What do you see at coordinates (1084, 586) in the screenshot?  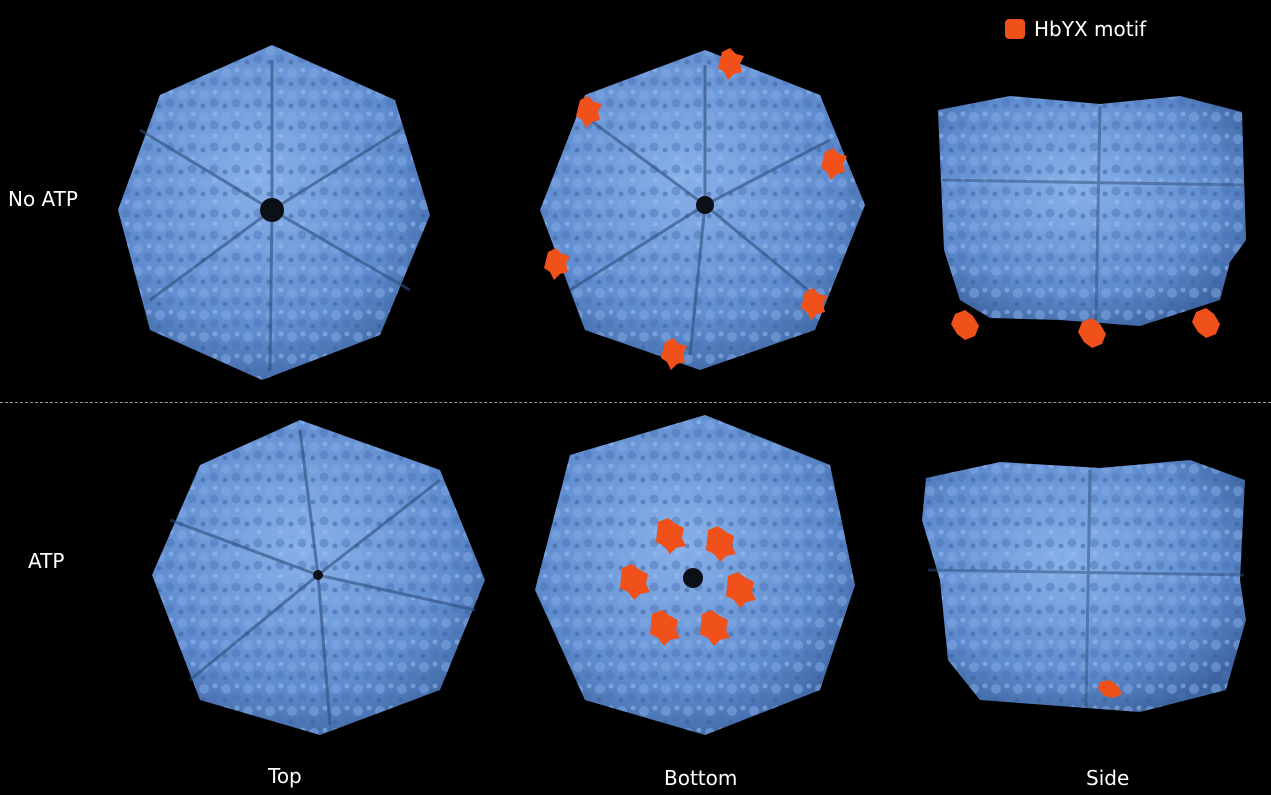 I see `panel-atp-side` at bounding box center [1084, 586].